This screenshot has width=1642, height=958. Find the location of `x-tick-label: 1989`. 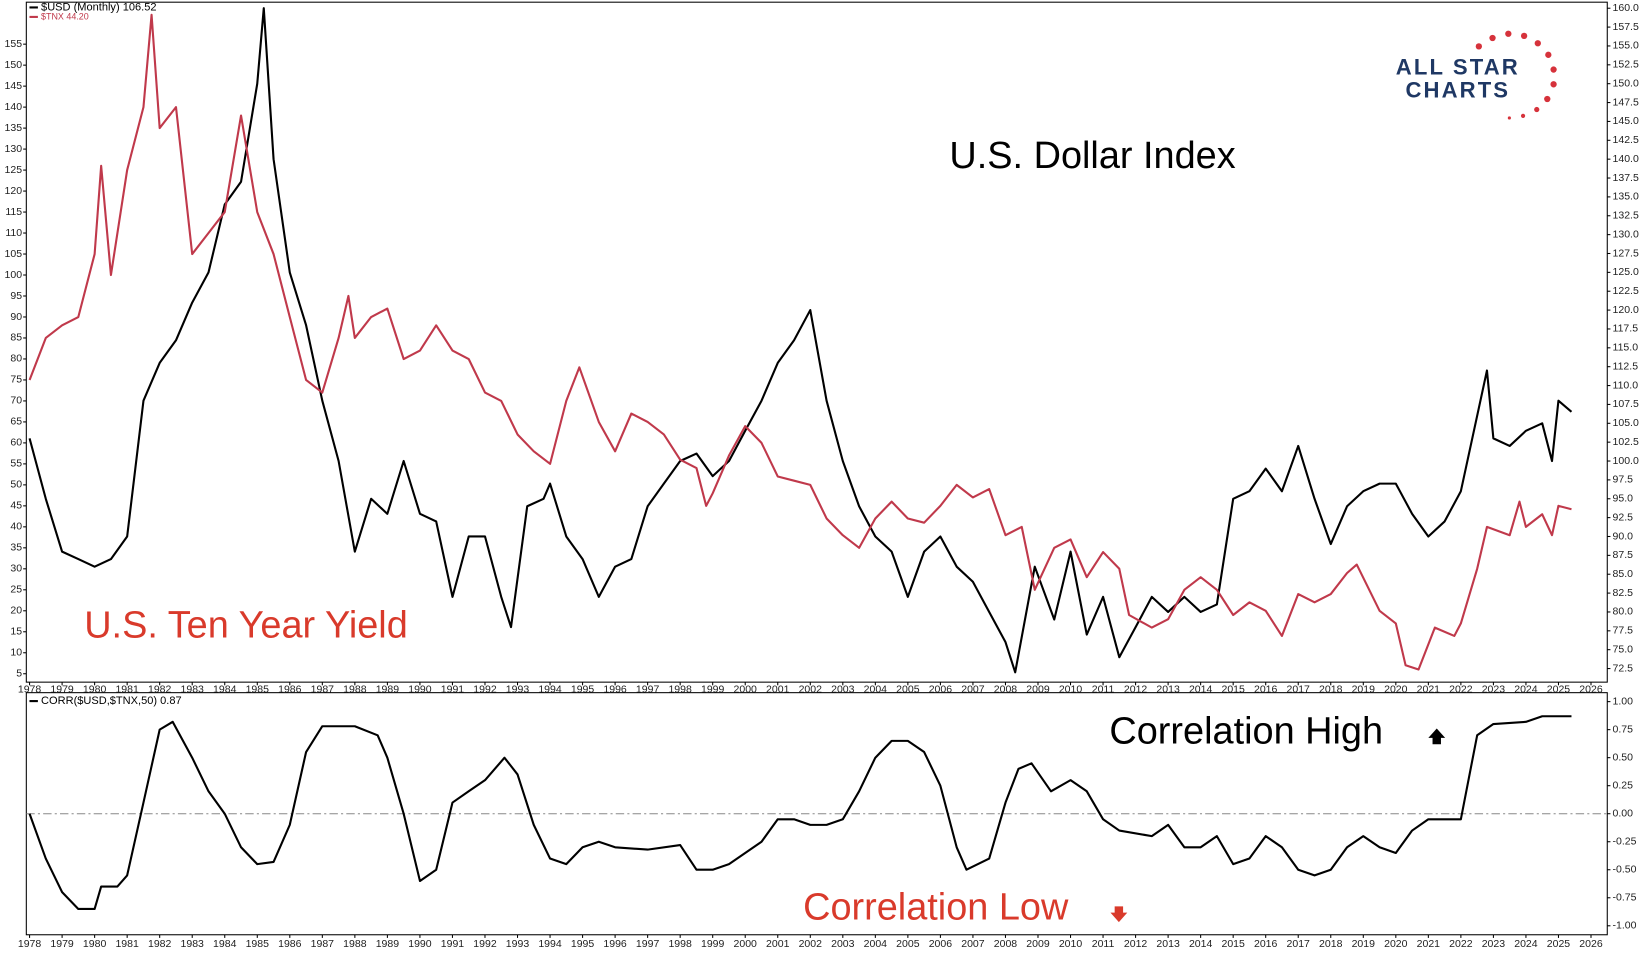

x-tick-label: 1989 is located at coordinates (388, 689).